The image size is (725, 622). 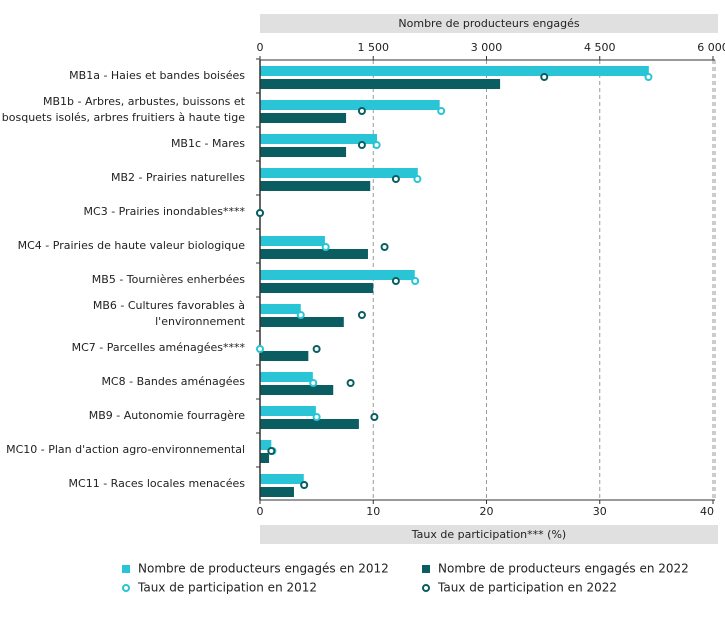 What do you see at coordinates (563, 569) in the screenshot?
I see `legend-label: Nombre de producteurs engagés en 2022` at bounding box center [563, 569].